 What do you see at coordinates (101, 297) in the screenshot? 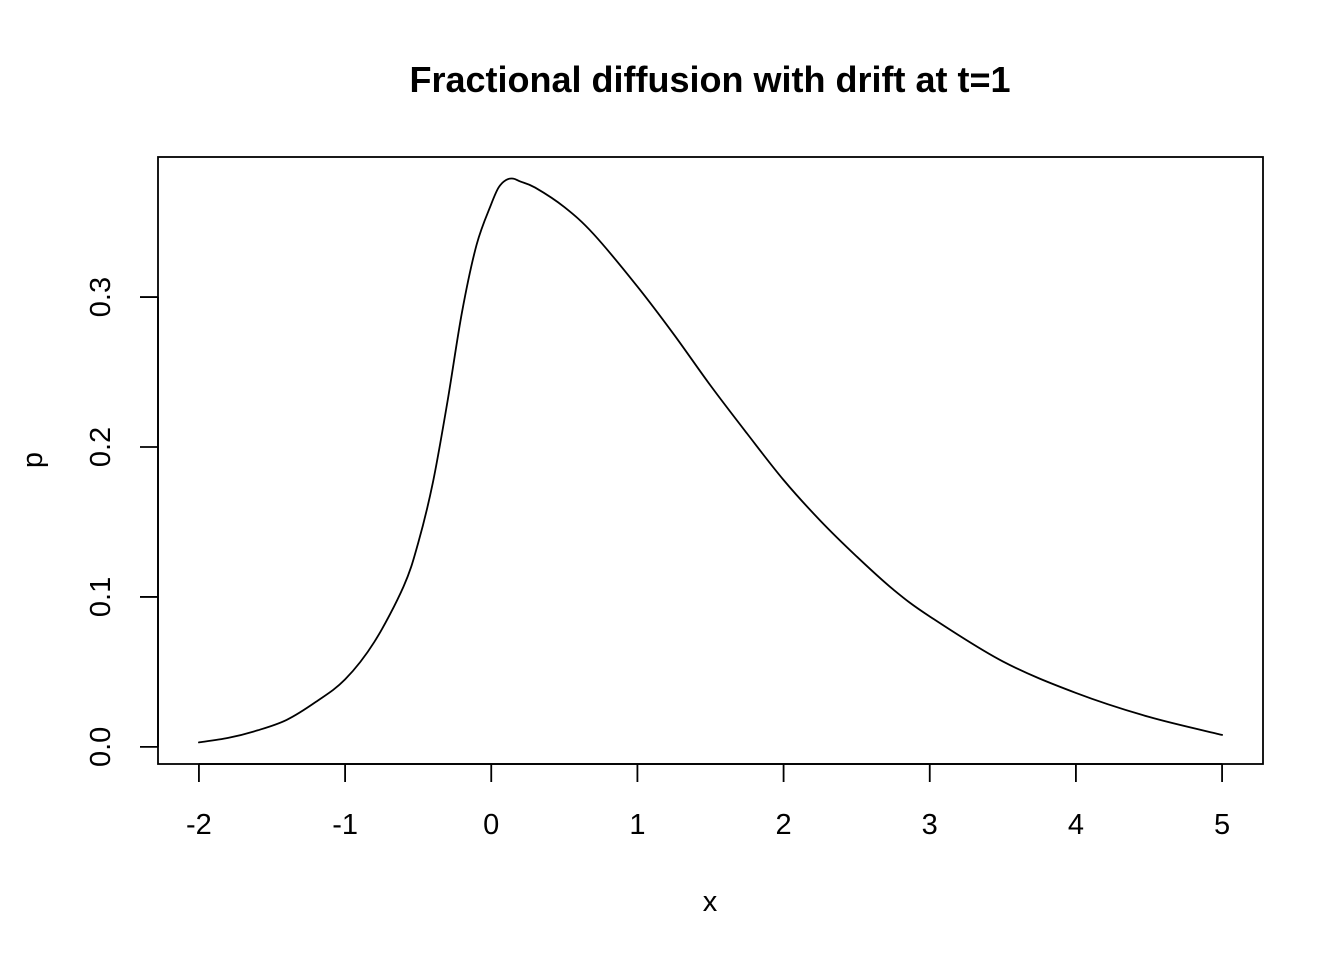
I see `y-tick-label: 0.3` at bounding box center [101, 297].